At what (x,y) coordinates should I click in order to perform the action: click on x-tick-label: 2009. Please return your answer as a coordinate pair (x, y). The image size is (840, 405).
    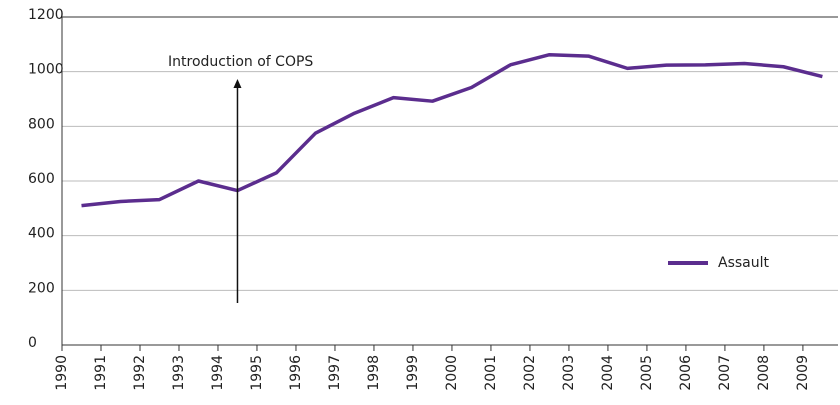
    Looking at the image, I should click on (803, 373).